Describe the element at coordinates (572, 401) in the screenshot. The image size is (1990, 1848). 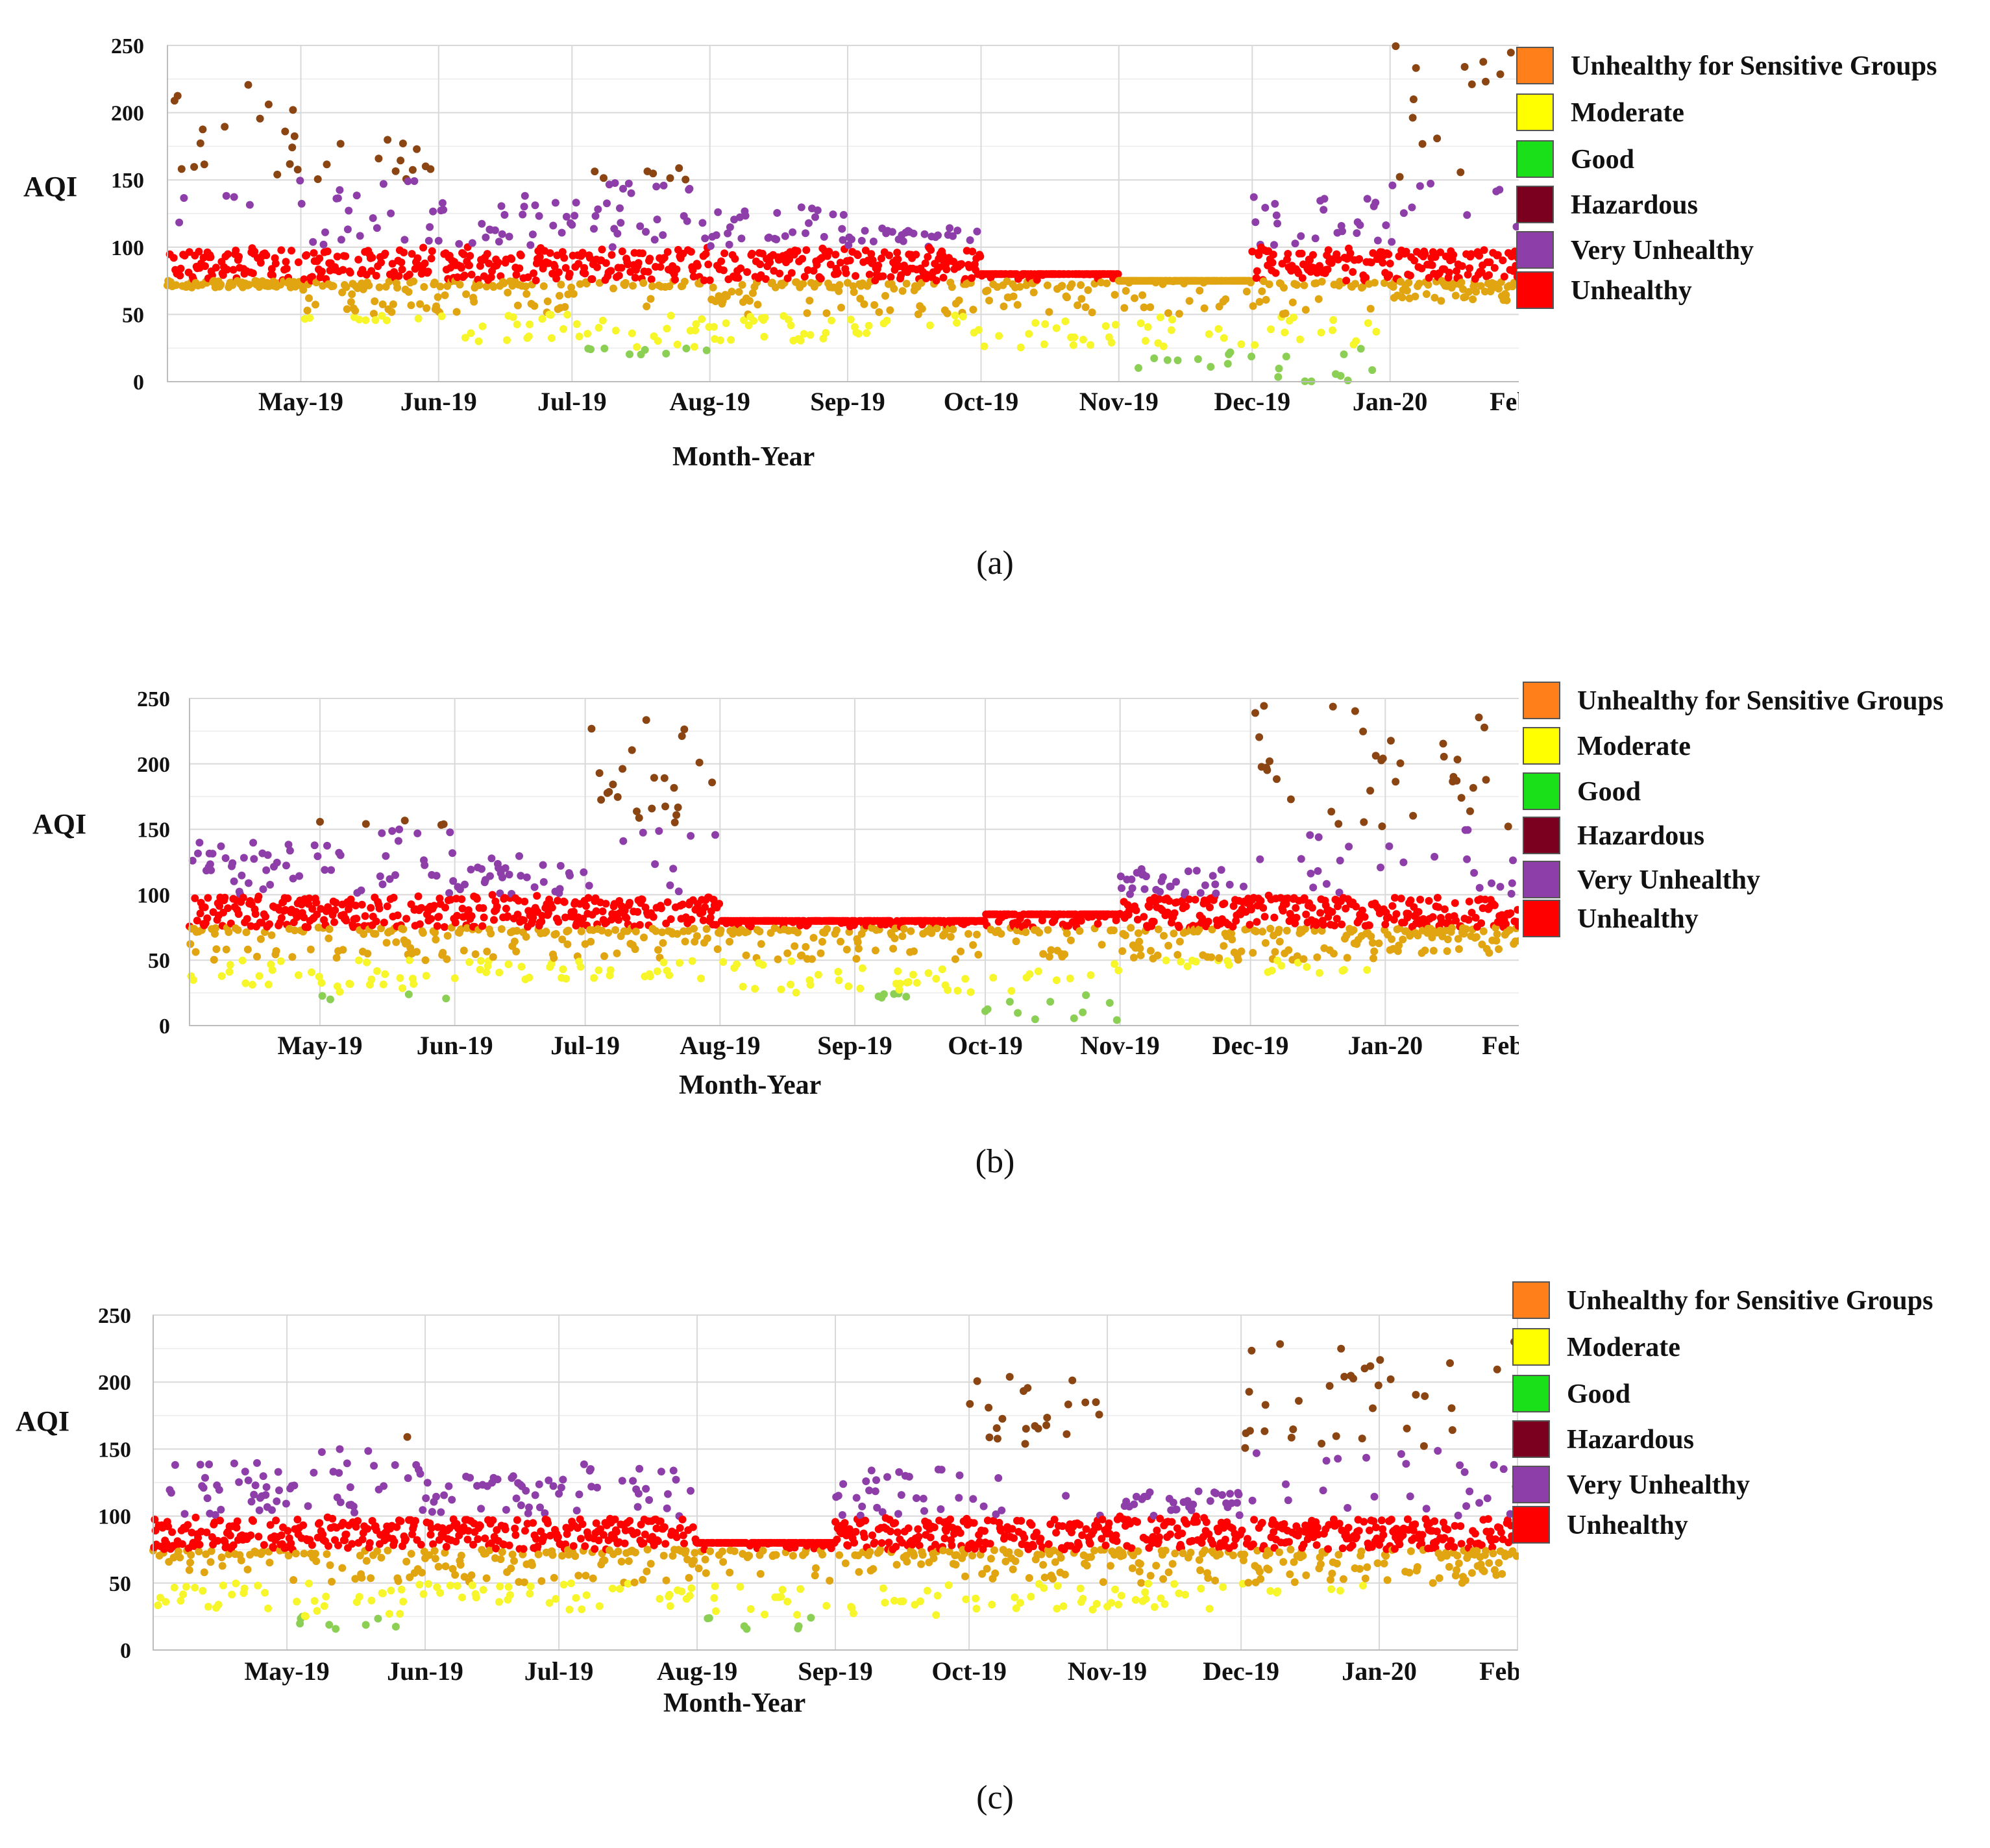
I see `x-tick-label: Jul-19` at that location.